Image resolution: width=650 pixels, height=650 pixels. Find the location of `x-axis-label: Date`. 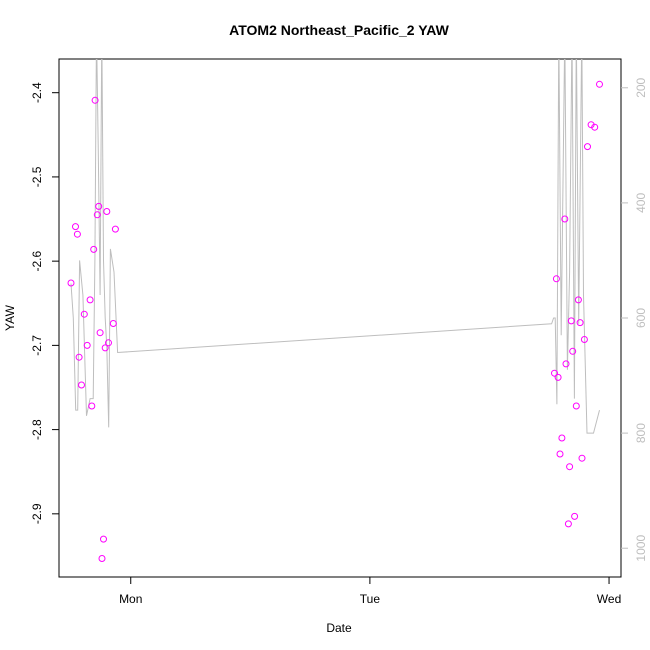

x-axis-label: Date is located at coordinates (339, 628).